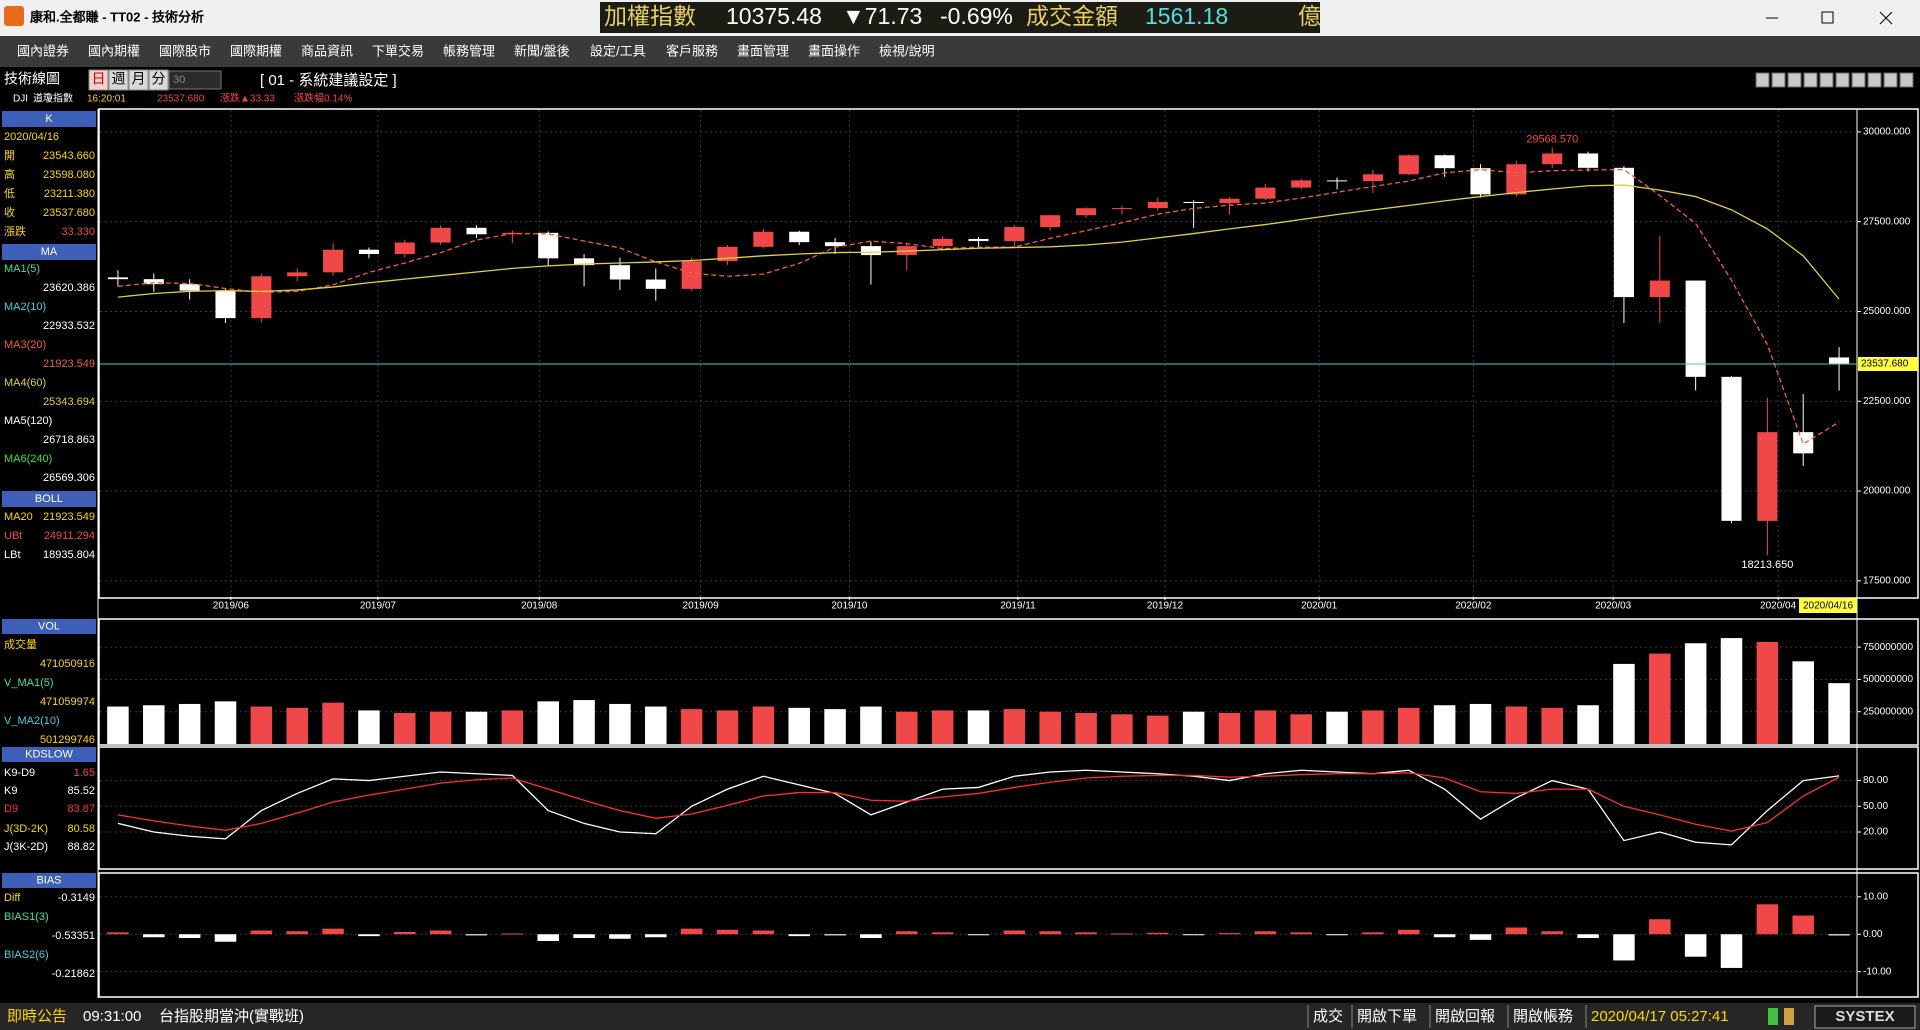  Describe the element at coordinates (256, 50) in the screenshot. I see `menu-item: 國際期權` at that location.